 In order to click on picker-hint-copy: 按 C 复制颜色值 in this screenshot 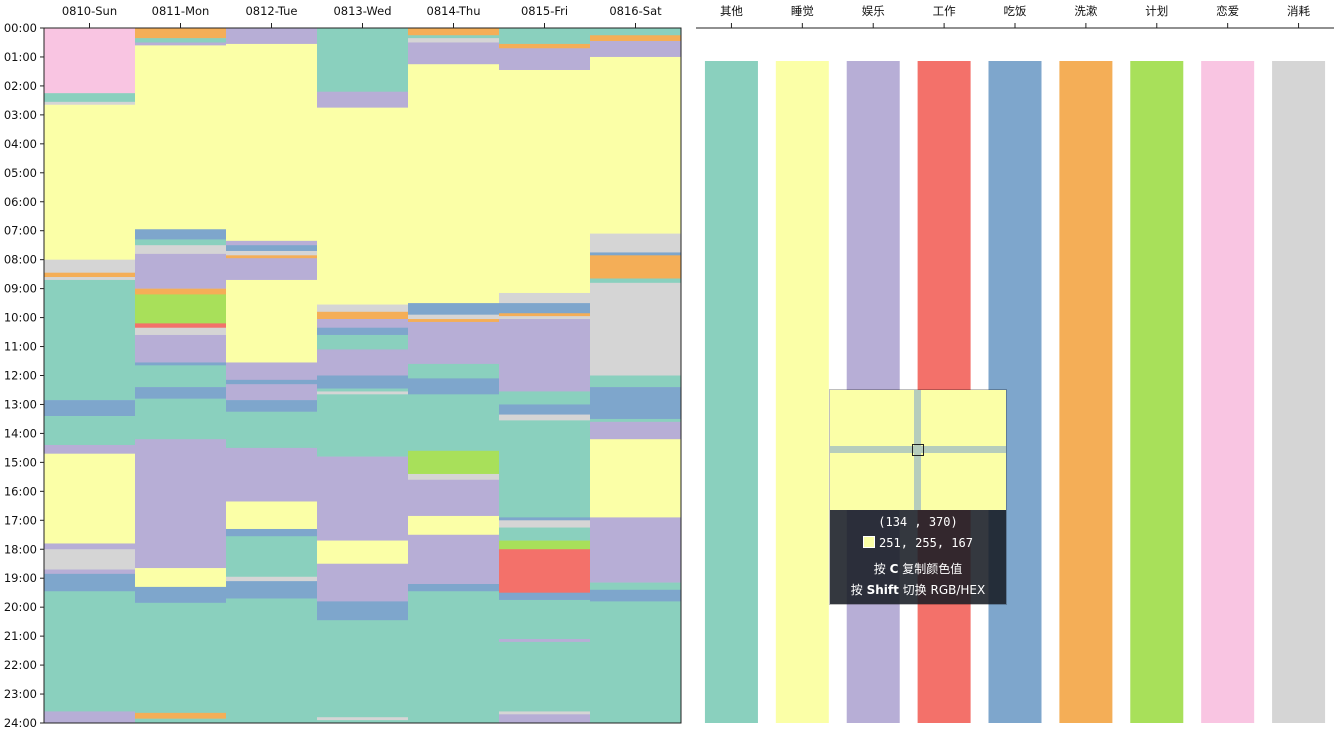, I will do `click(918, 568)`.